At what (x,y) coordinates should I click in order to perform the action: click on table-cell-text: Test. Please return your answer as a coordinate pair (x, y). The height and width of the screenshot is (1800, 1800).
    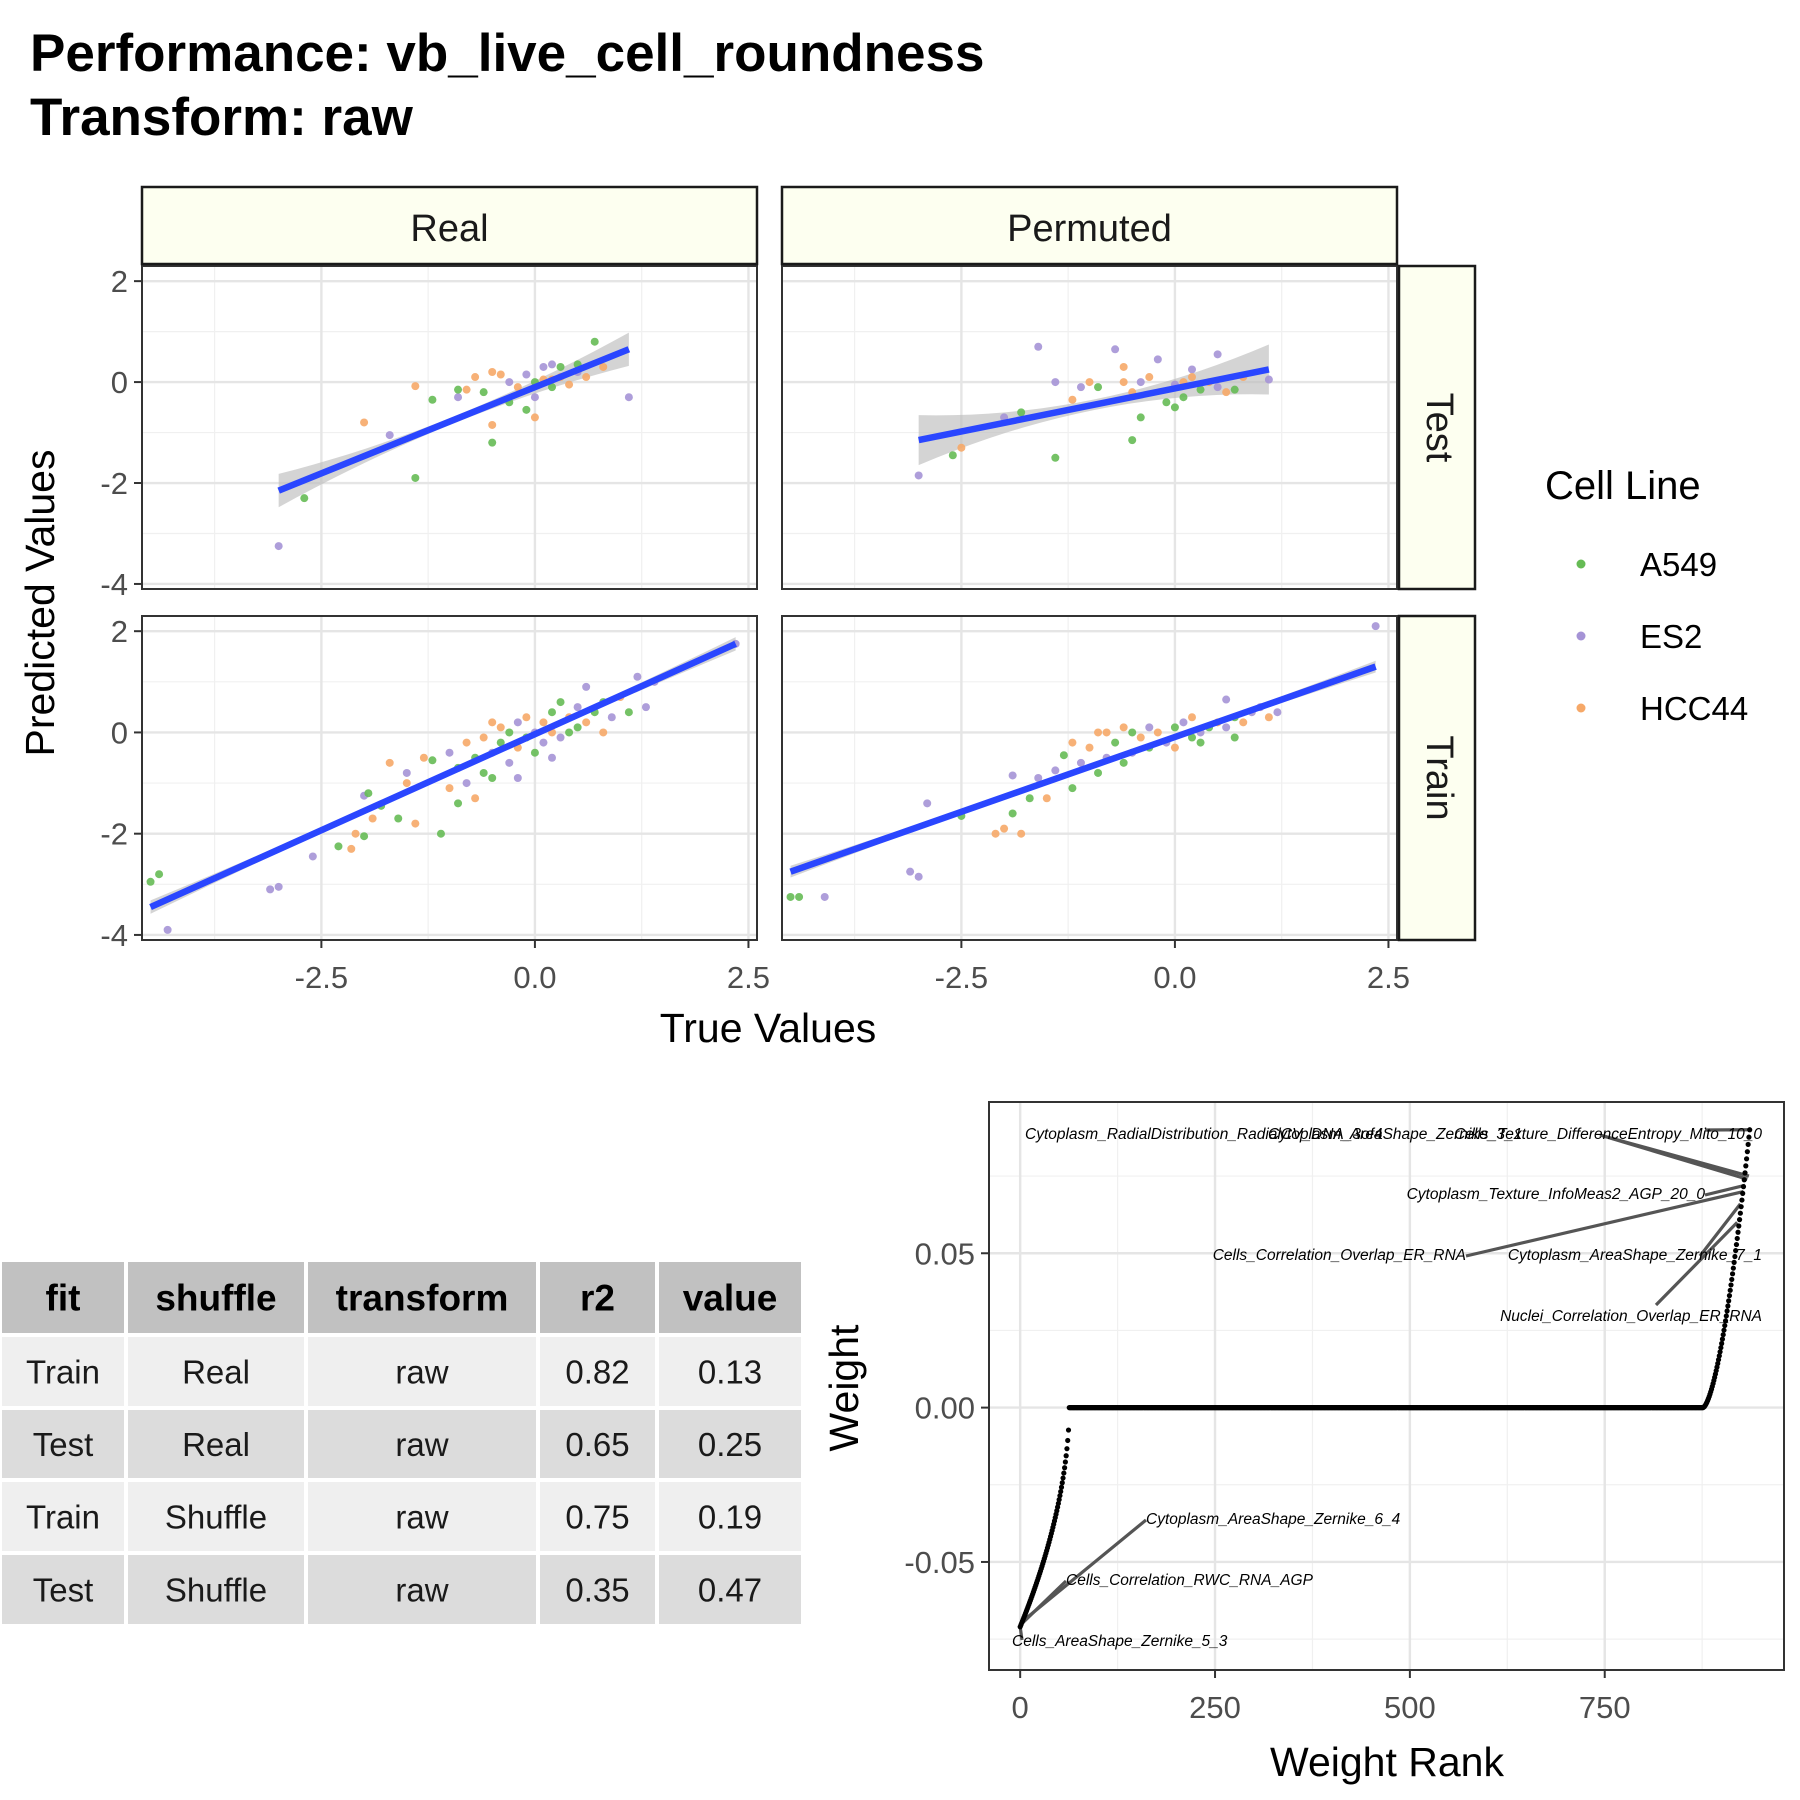
    Looking at the image, I should click on (63, 1590).